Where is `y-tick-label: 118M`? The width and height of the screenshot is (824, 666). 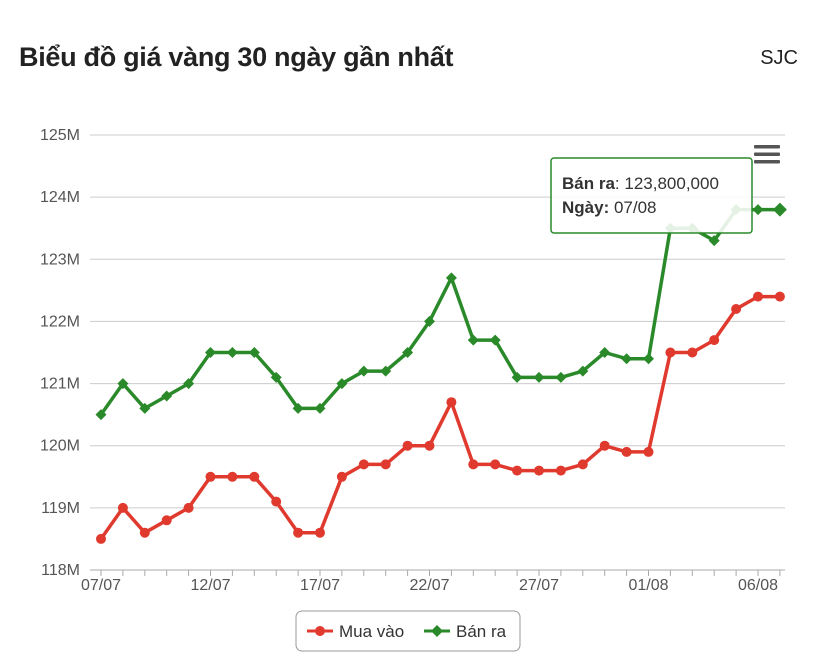 y-tick-label: 118M is located at coordinates (60, 570).